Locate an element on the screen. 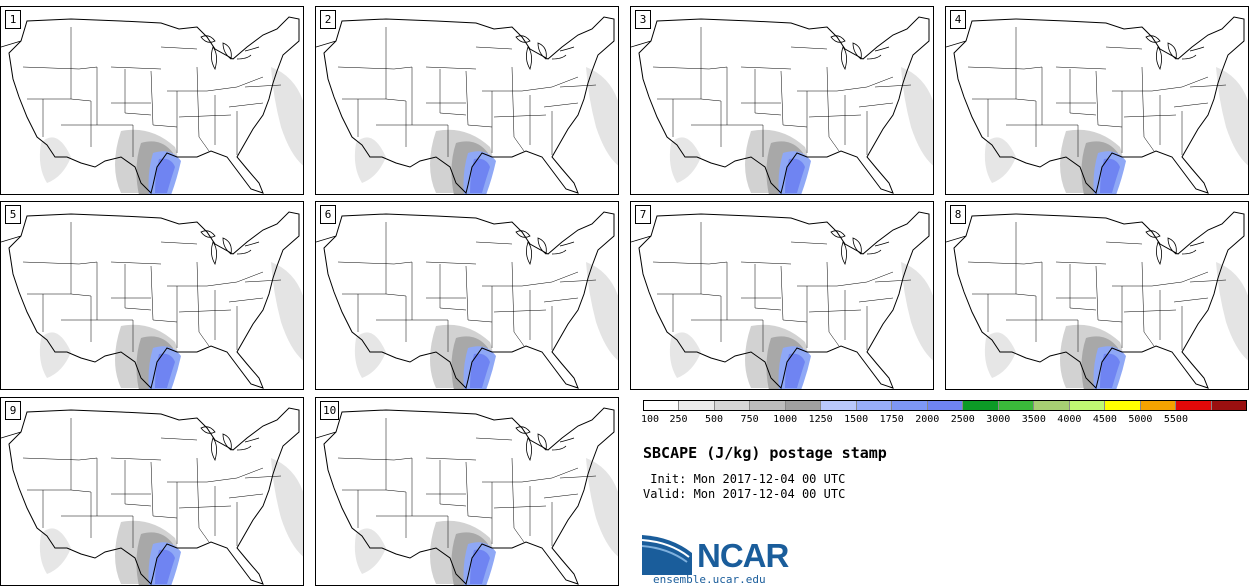  site-url: ensemble.ucar.edu is located at coordinates (709, 579).